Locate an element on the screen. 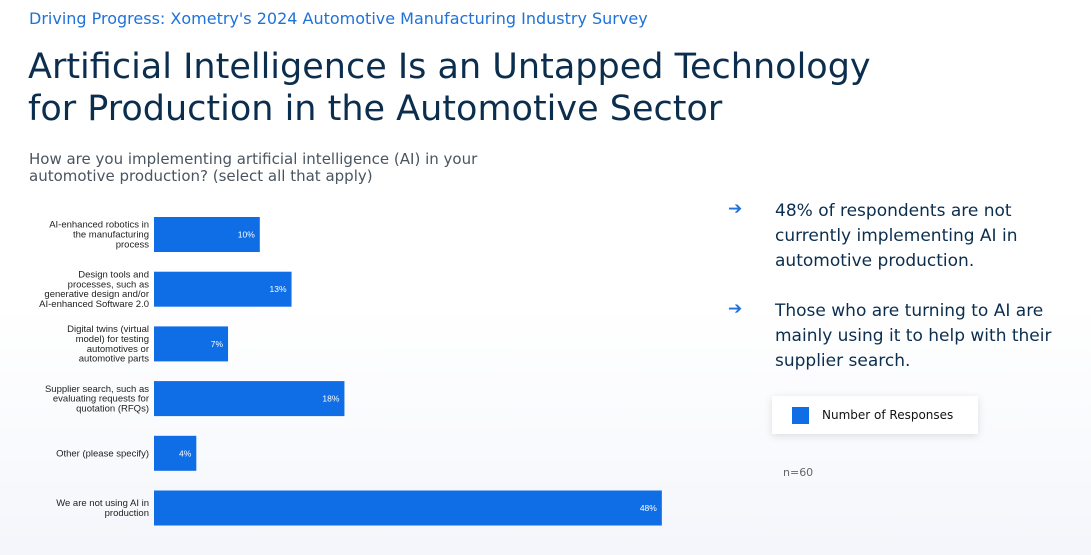 The image size is (1091, 555). category-label-5: We are not using AI in production is located at coordinates (102, 508).